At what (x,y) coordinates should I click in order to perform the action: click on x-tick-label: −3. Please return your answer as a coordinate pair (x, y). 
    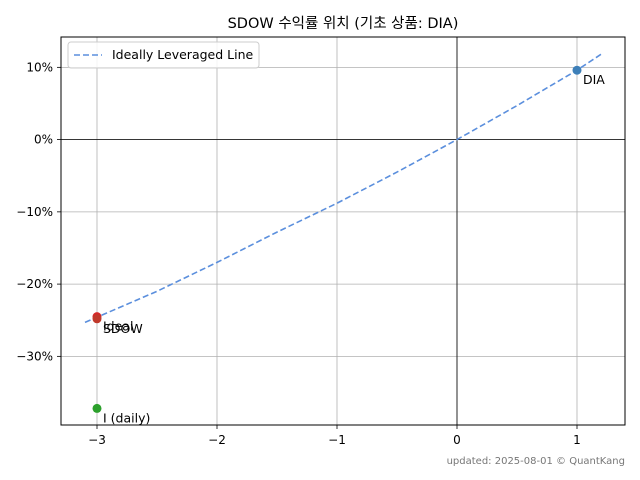
    Looking at the image, I should click on (97, 440).